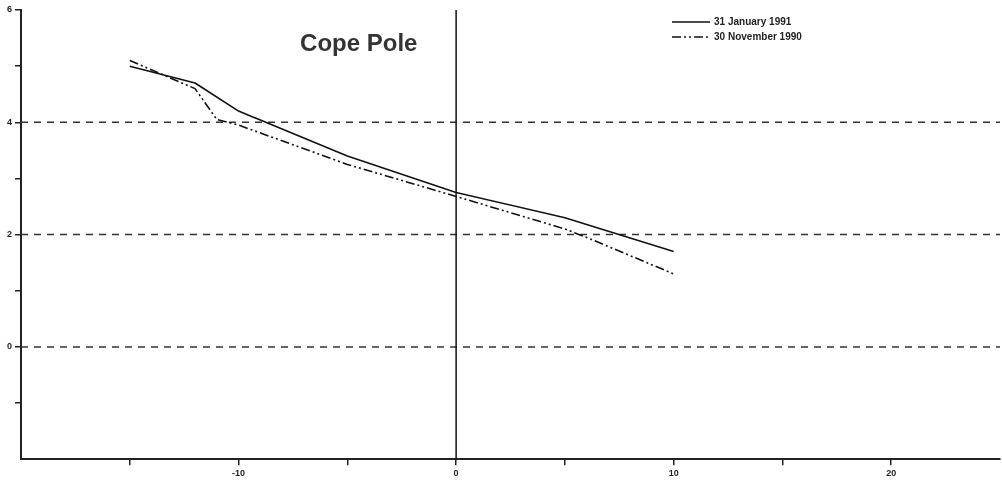  What do you see at coordinates (9, 346) in the screenshot?
I see `y-tick-label: 0` at bounding box center [9, 346].